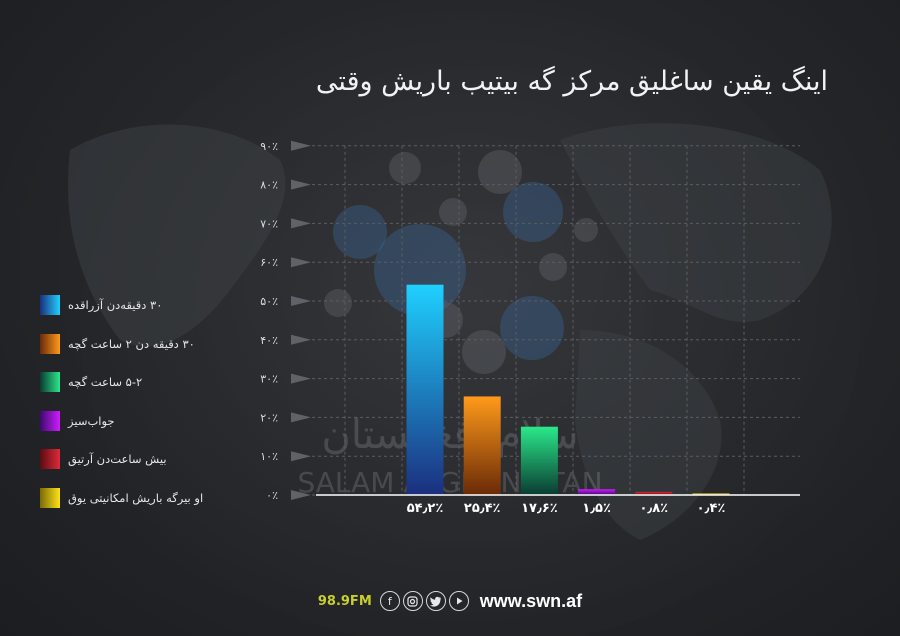  I want to click on bar-value-label: ۵۴٫۲٪, so click(425, 508).